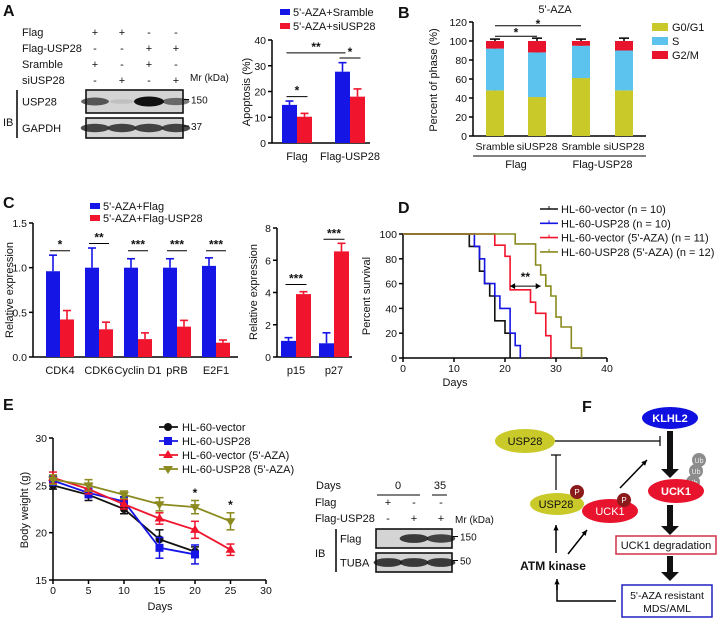 The image size is (726, 622). What do you see at coordinates (326, 350) in the screenshot?
I see `bar-p27-s0` at bounding box center [326, 350].